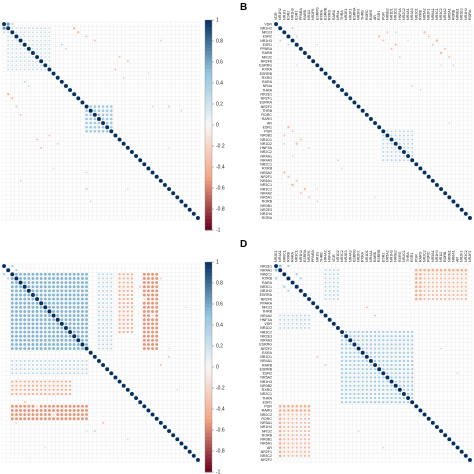 The height and width of the screenshot is (474, 474). Describe the element at coordinates (267, 312) in the screenshot. I see `row-label: THRB` at that location.